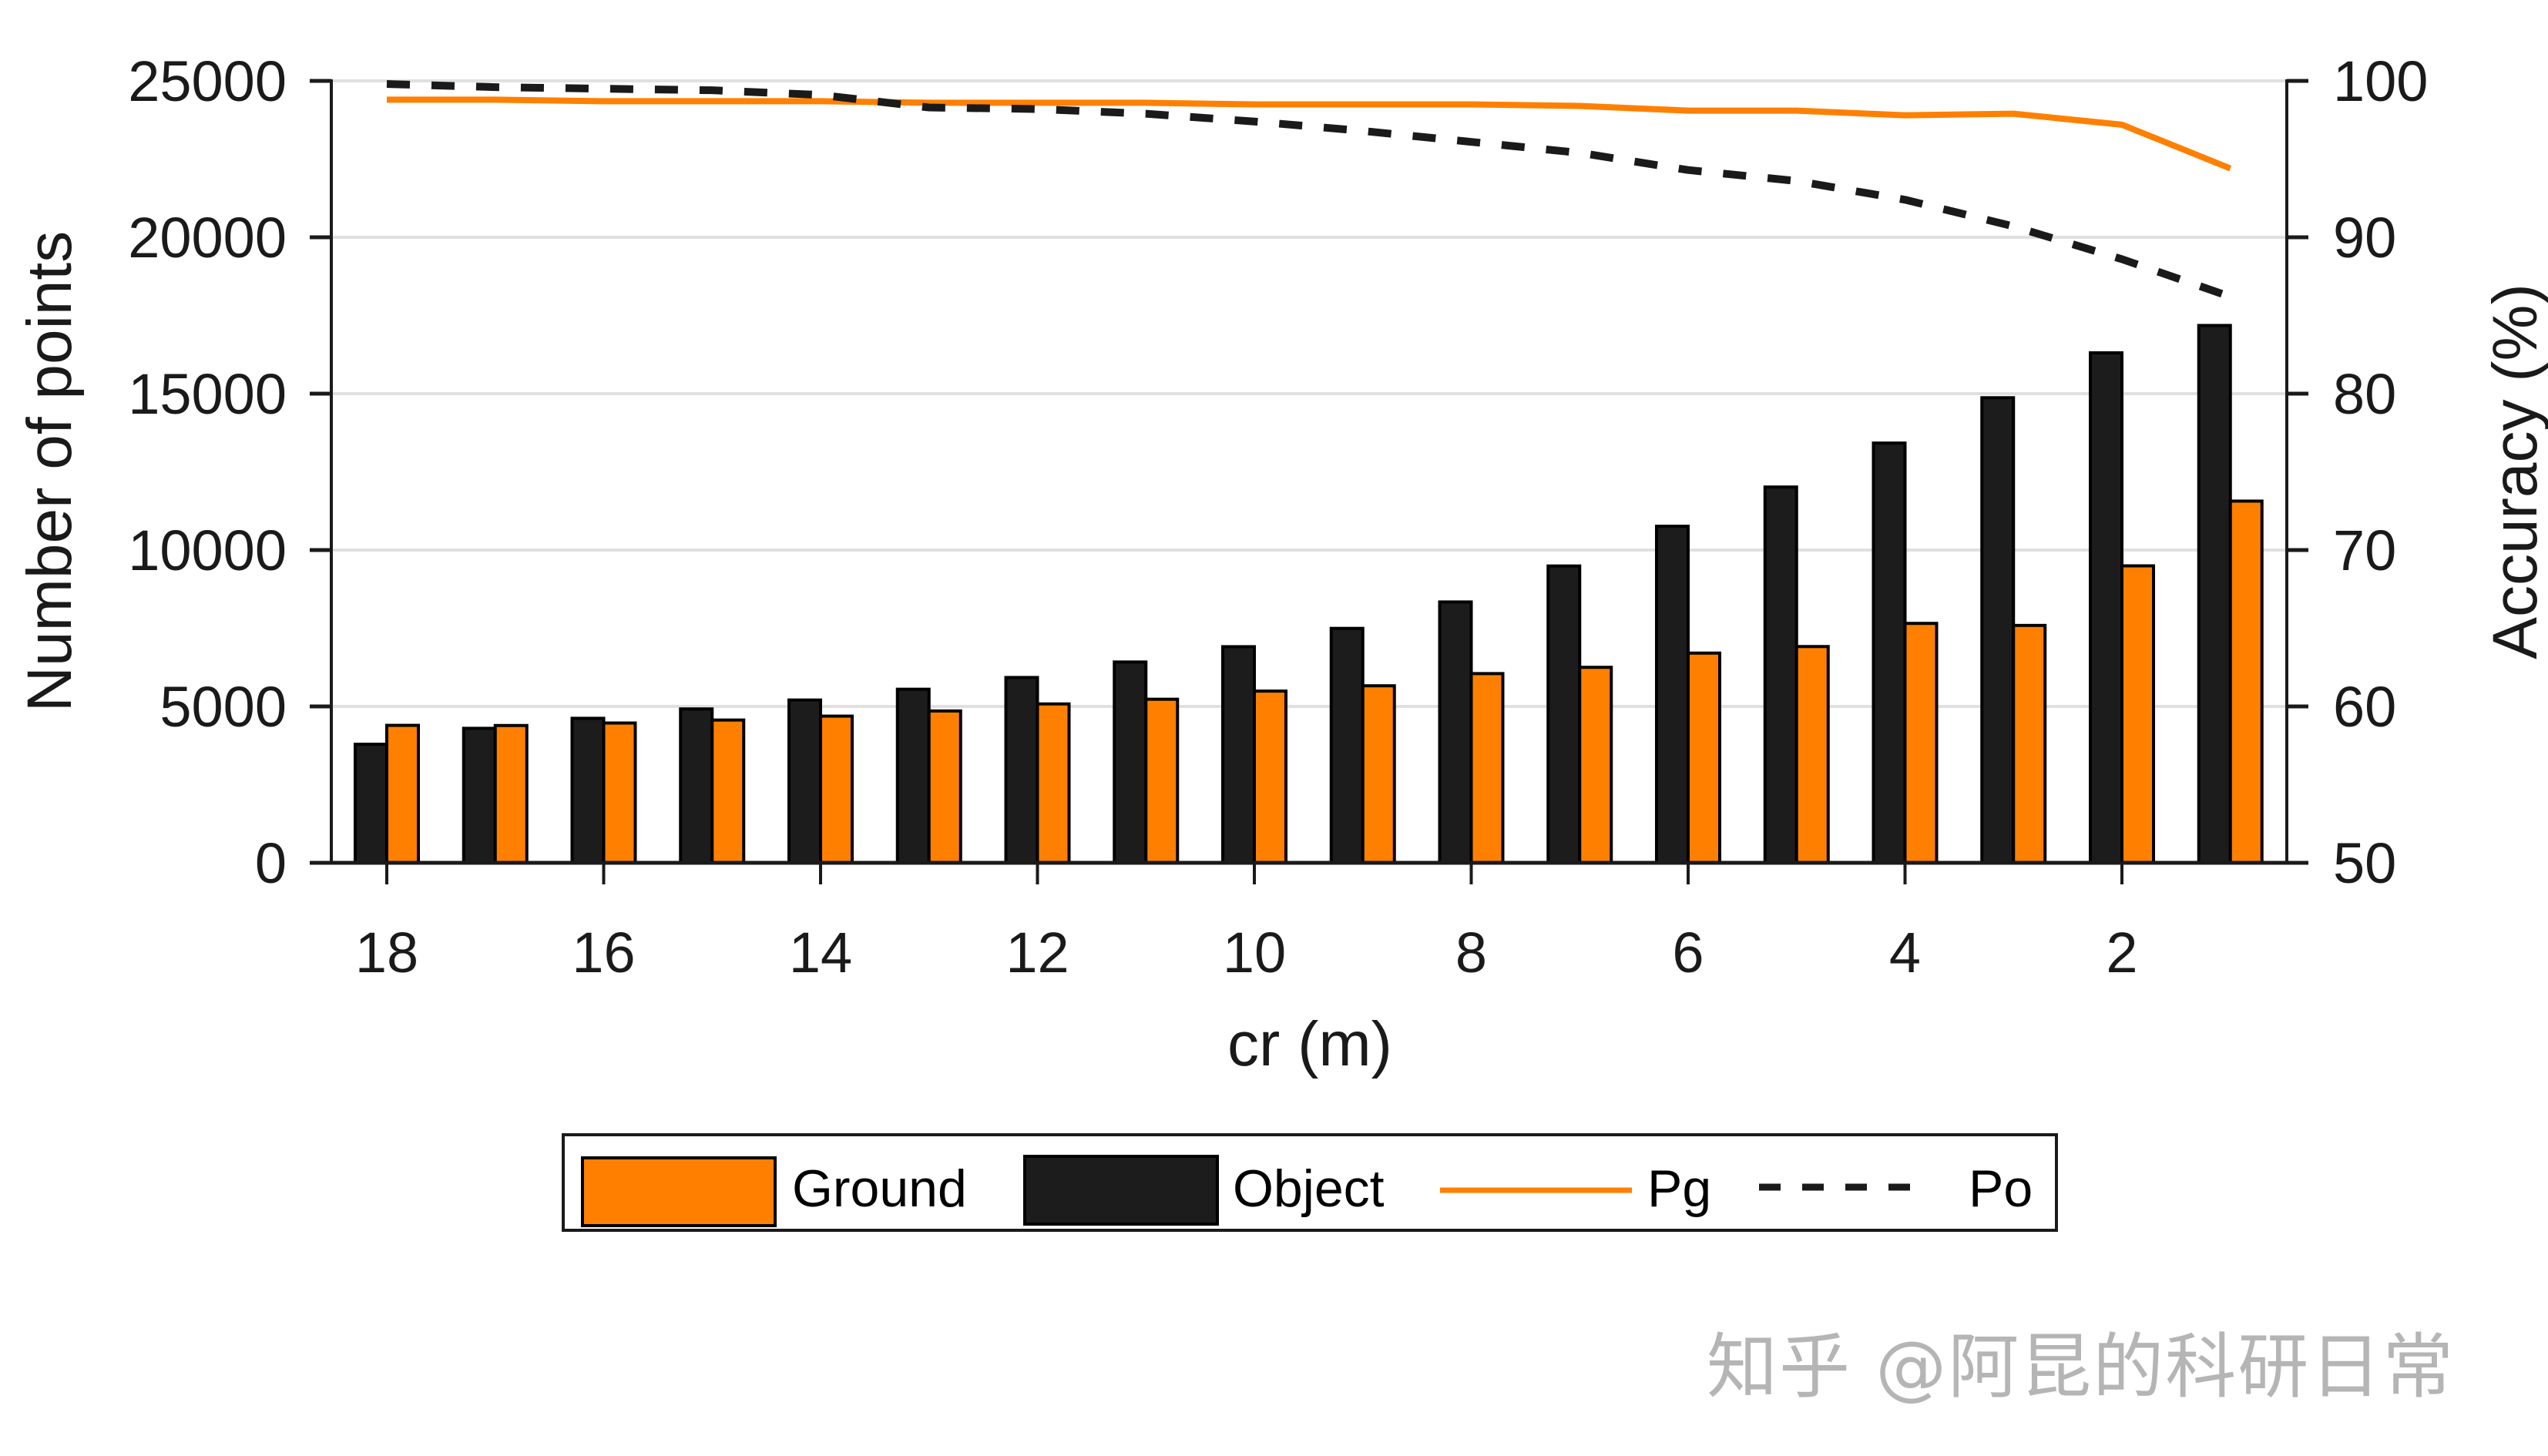 Image resolution: width=2548 pixels, height=1456 pixels. I want to click on legend: Ground Object Pg Po, so click(1310, 1182).